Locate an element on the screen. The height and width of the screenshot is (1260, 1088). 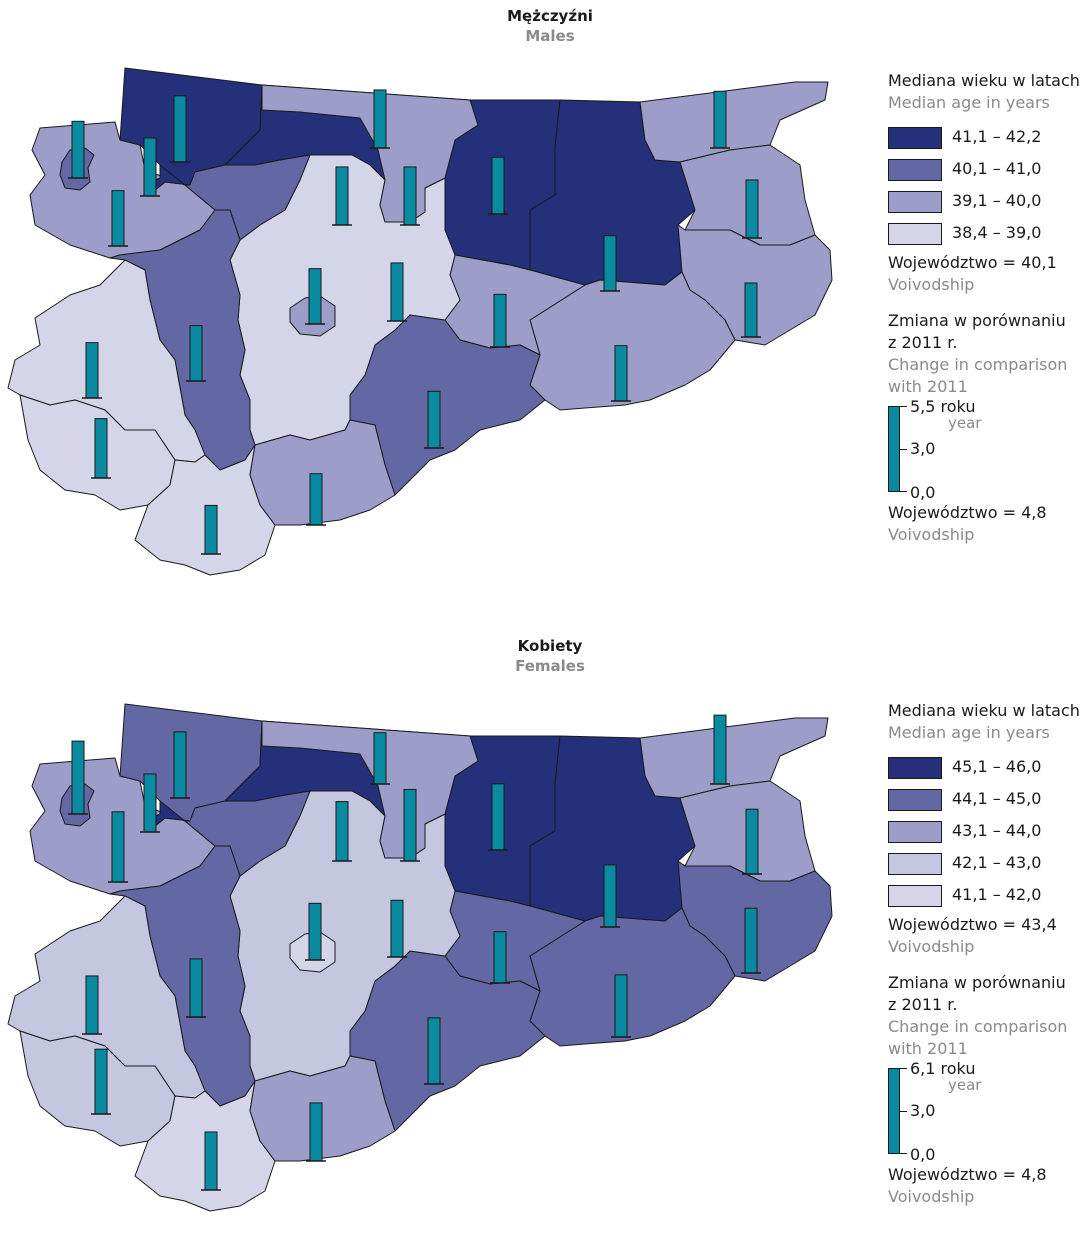
map-title-en: Males is located at coordinates (550, 36).